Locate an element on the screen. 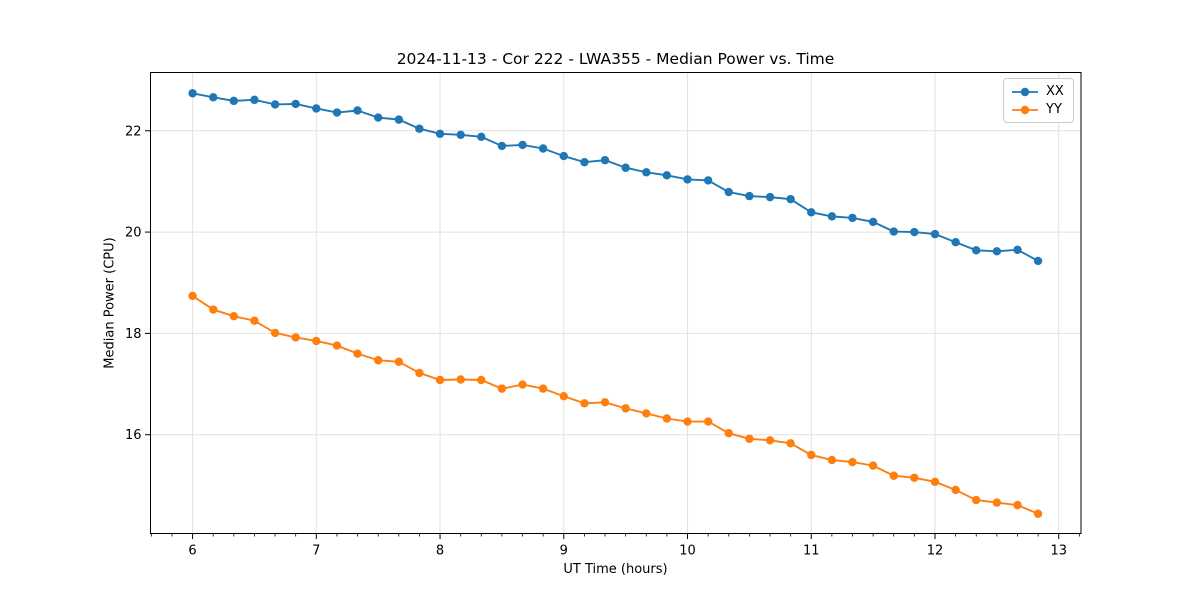 This screenshot has width=1200, height=600. svg-text: 22 is located at coordinates (133, 131).